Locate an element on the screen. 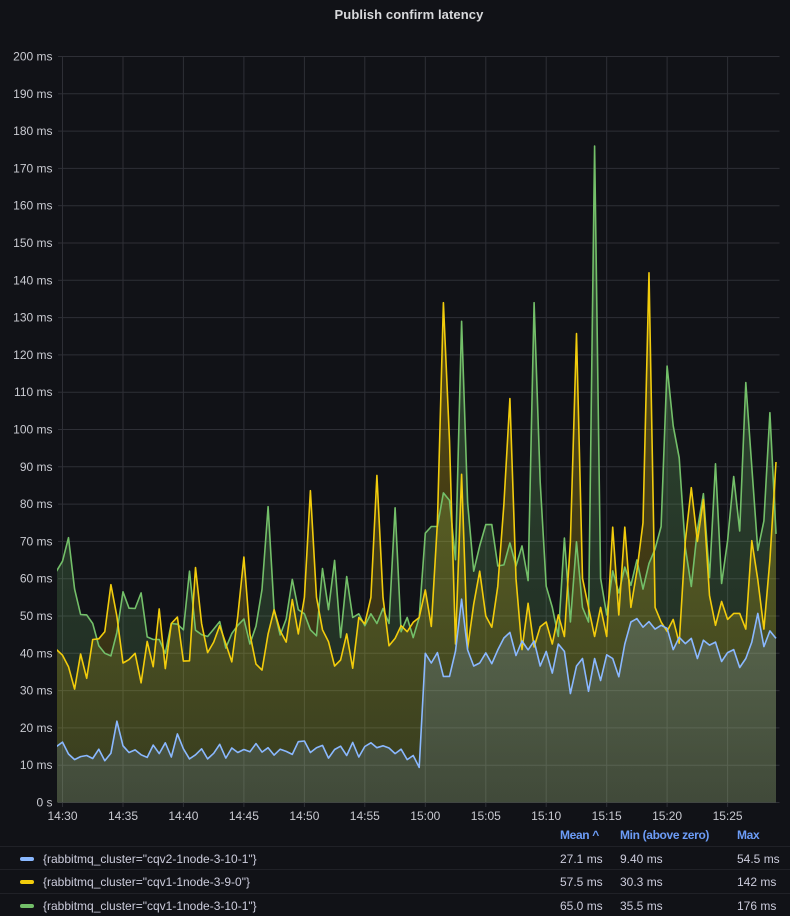  svg-text: 20 ms is located at coordinates (36, 728).